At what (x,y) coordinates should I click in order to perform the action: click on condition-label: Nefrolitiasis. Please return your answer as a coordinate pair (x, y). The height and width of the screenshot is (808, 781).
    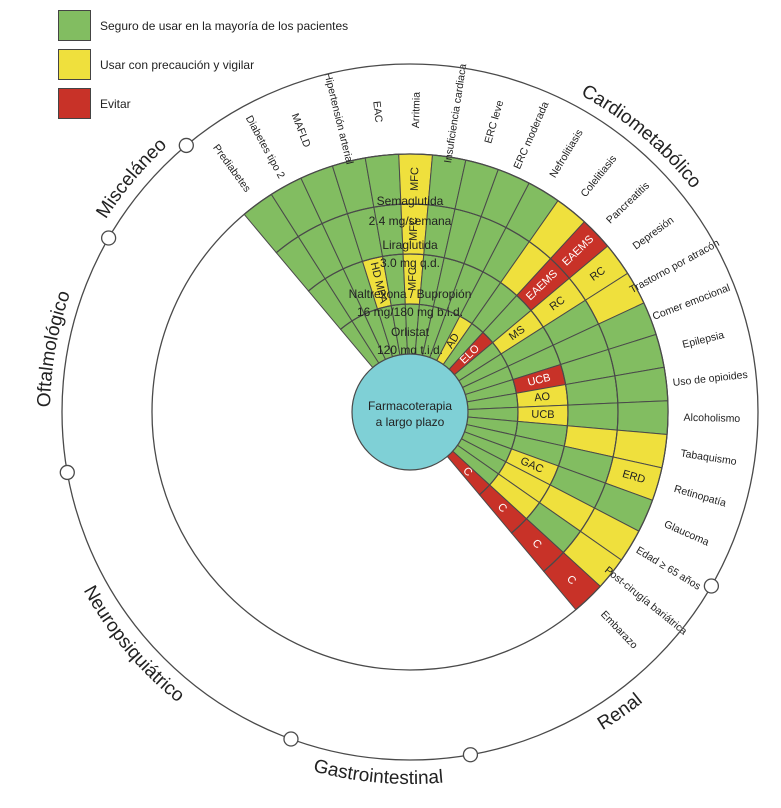
    Looking at the image, I should click on (566, 153).